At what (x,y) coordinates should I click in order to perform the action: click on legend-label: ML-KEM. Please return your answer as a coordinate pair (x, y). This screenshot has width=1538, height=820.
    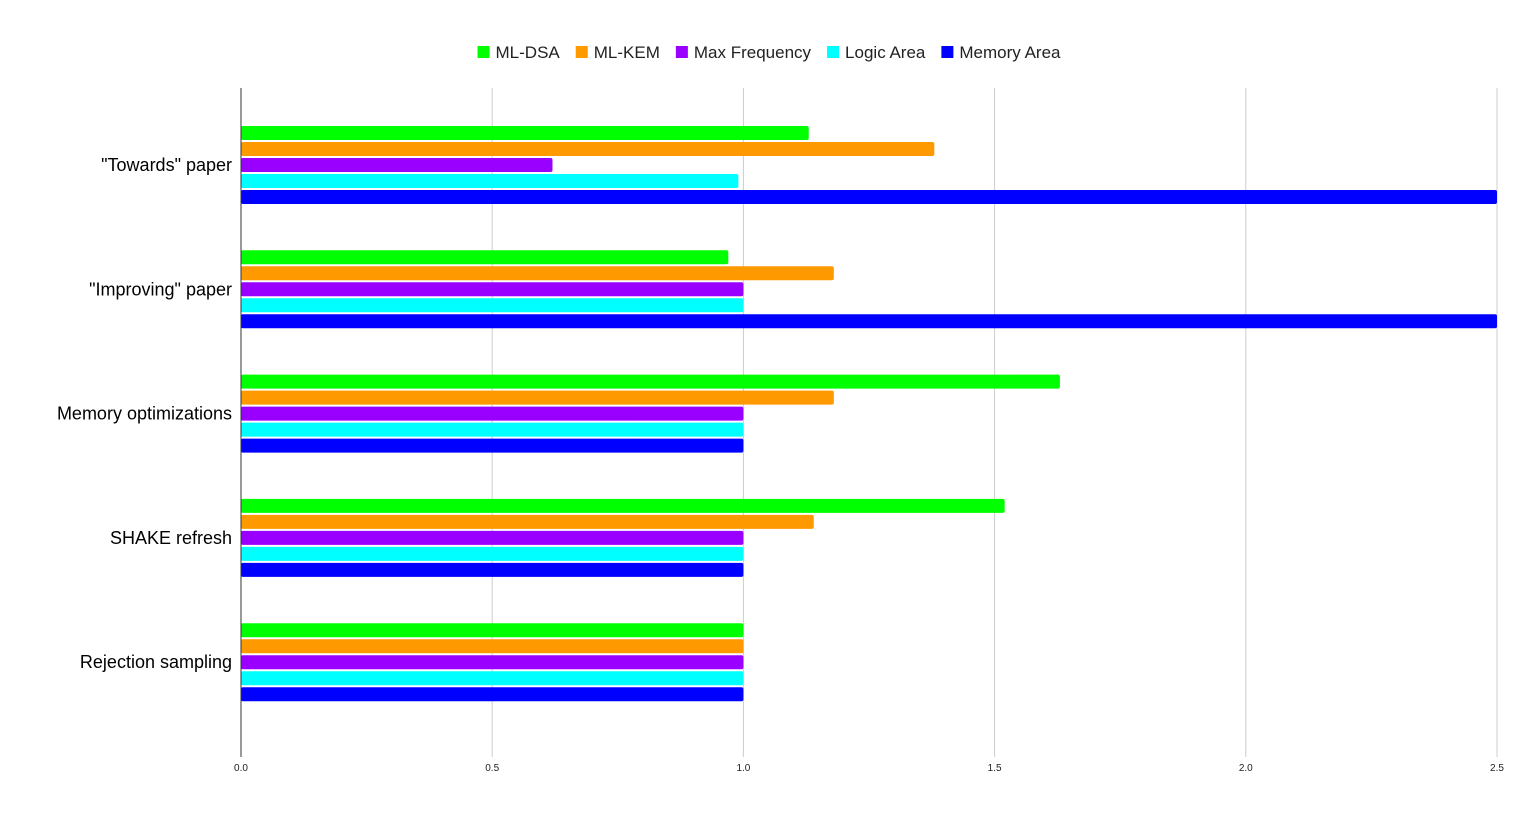
    Looking at the image, I should click on (627, 52).